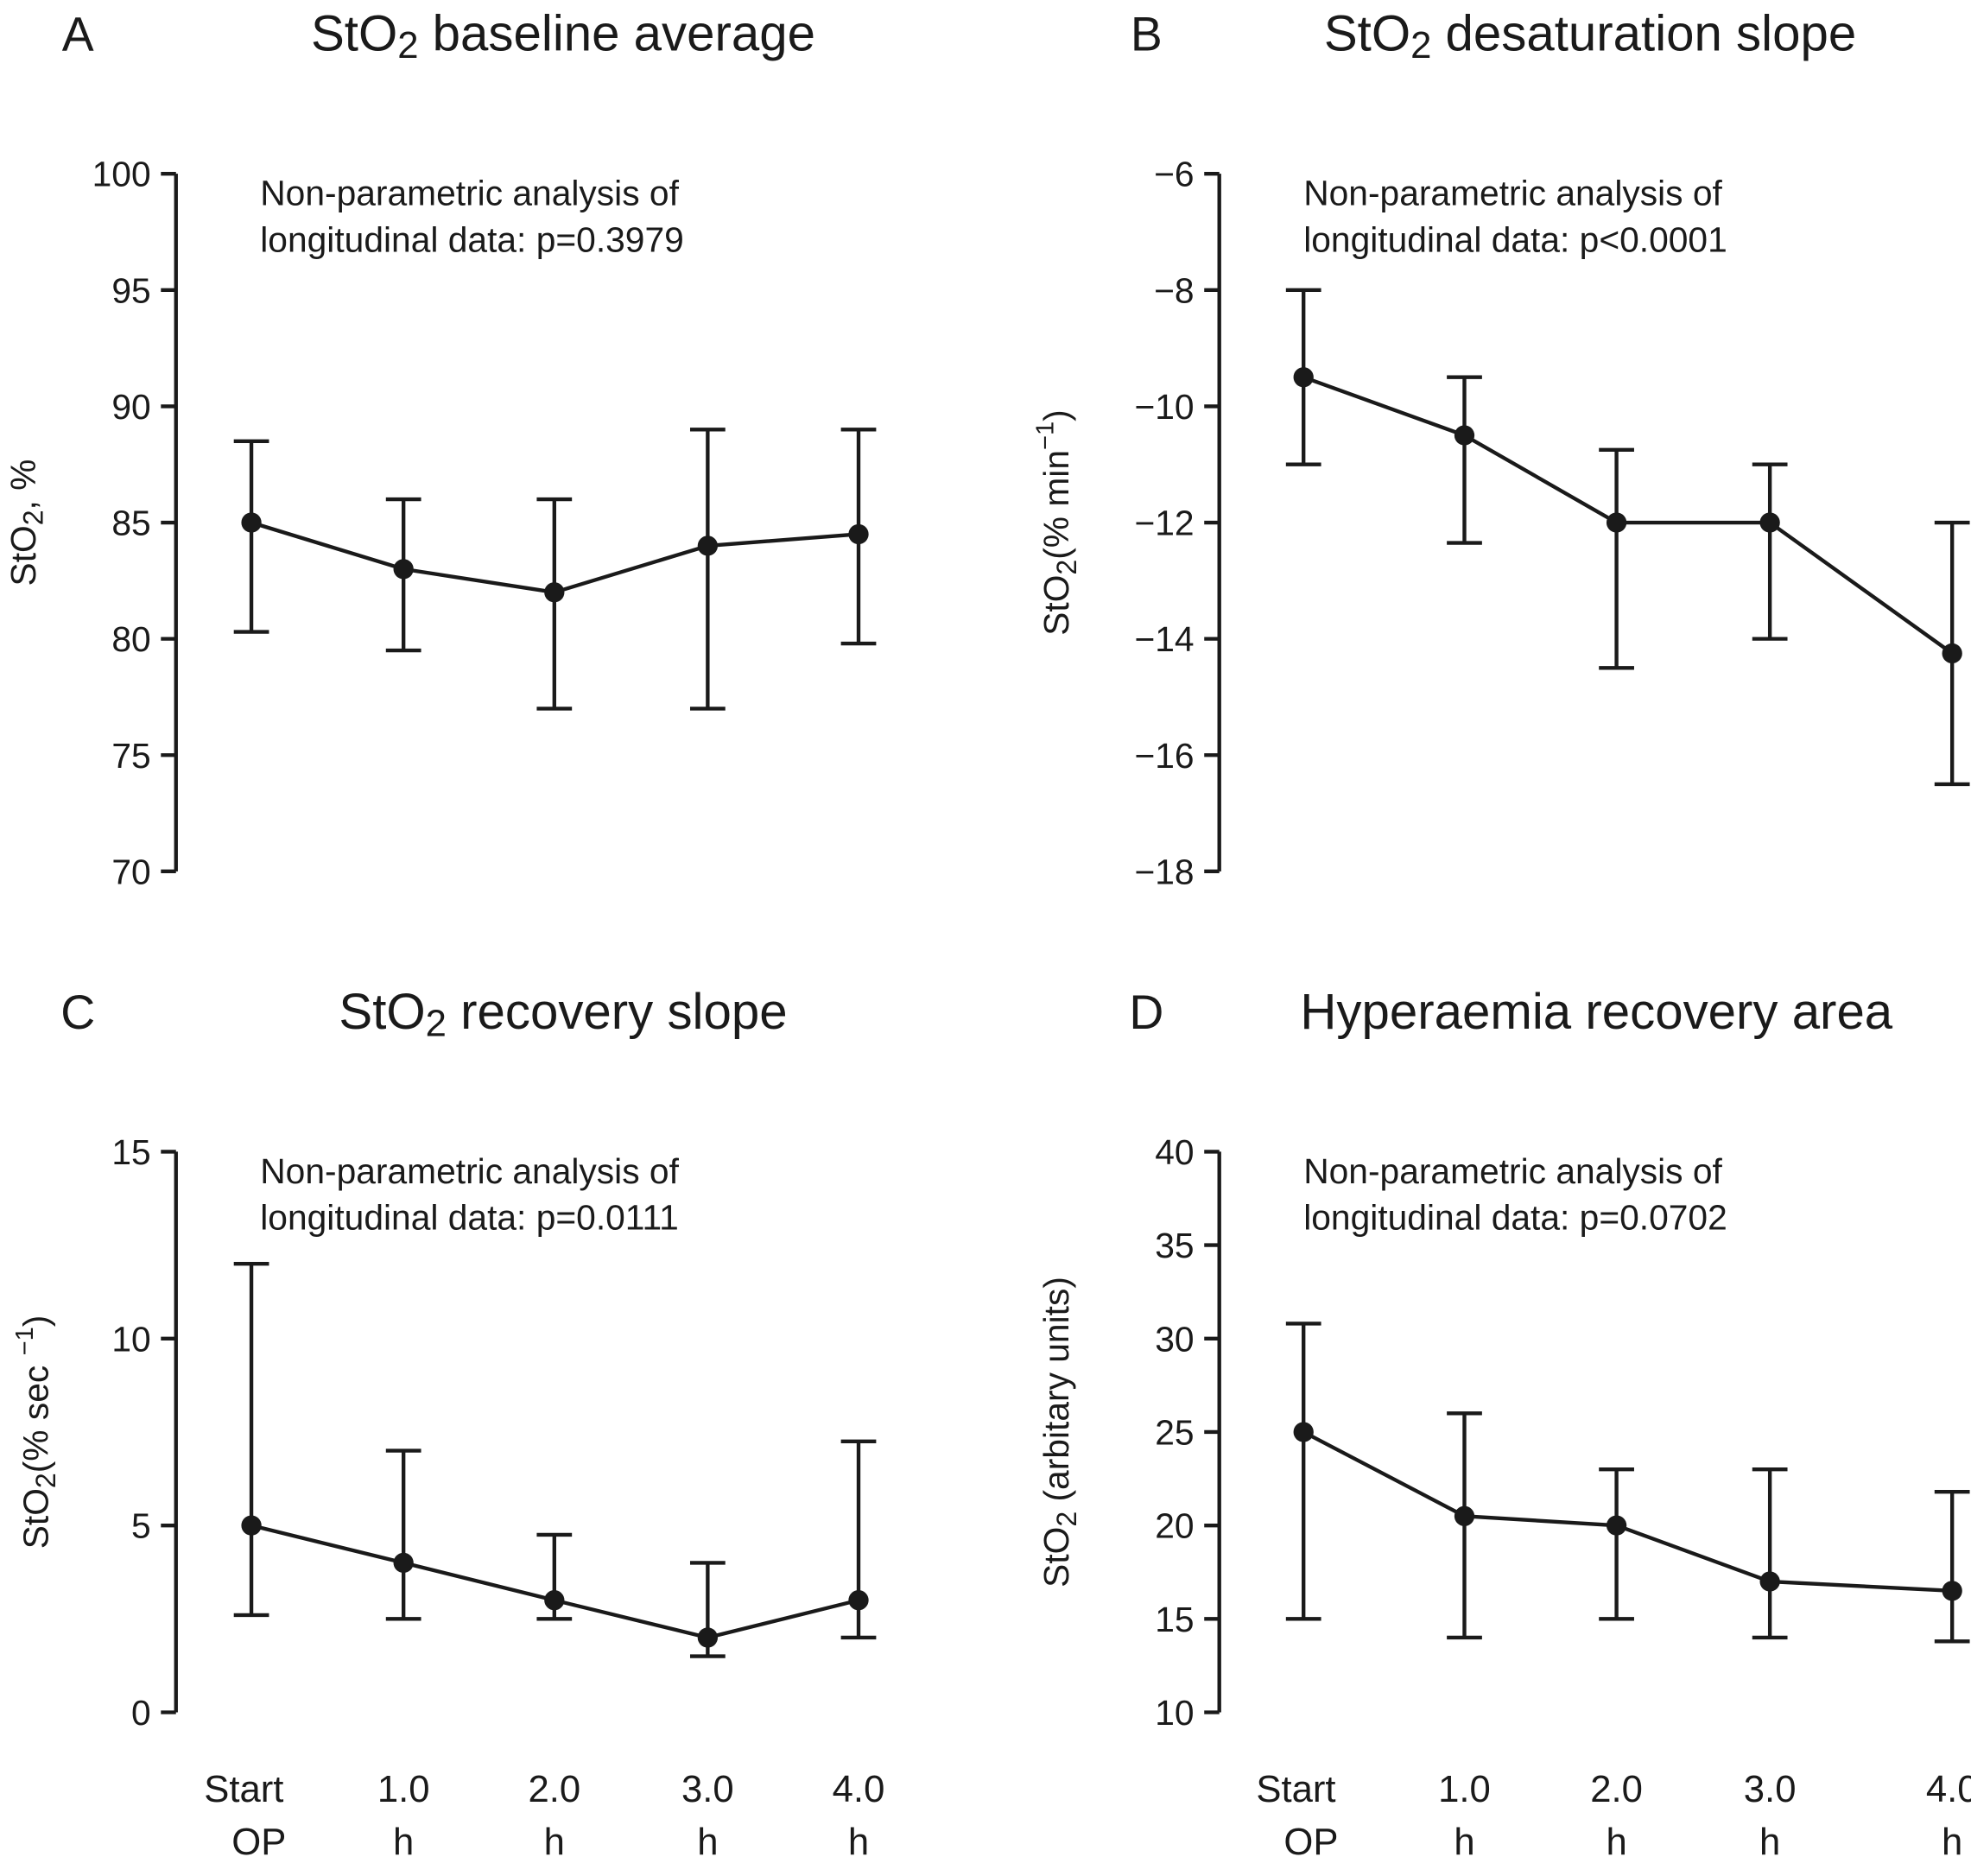  Describe the element at coordinates (1295, 1789) in the screenshot. I see `x-tick-label: Start` at that location.